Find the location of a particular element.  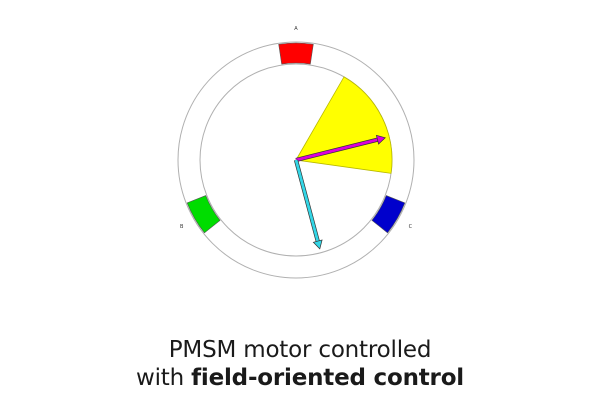

phase-label-a: A is located at coordinates (296, 29).